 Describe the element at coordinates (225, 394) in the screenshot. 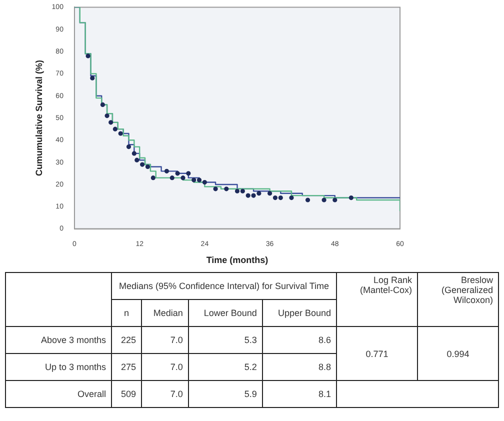

I see `text: 5.9` at that location.